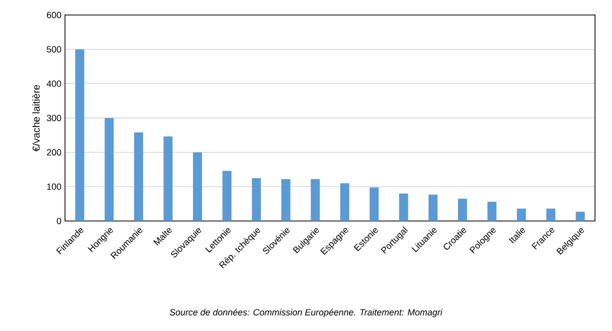 This screenshot has height=331, width=612. I want to click on y-tick-label: 200, so click(54, 152).